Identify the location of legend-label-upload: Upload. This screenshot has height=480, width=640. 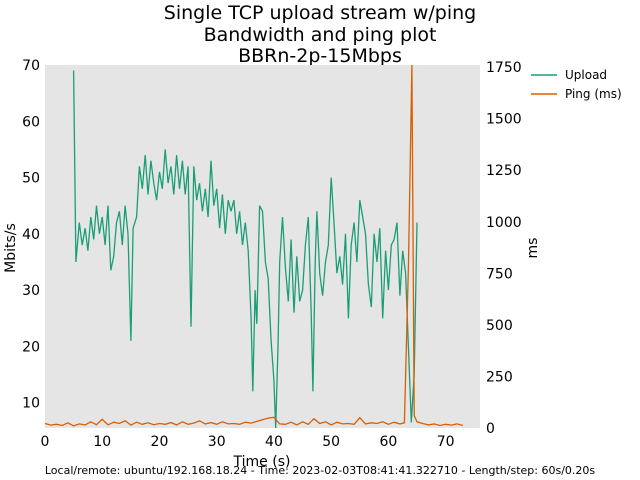
(586, 75).